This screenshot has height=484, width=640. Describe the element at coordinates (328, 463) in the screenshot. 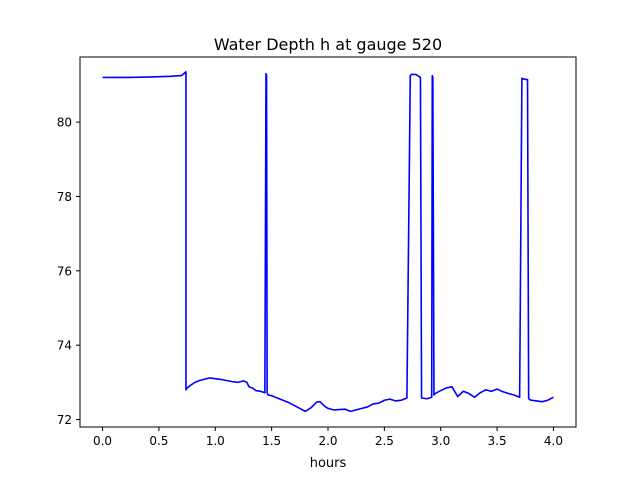

I see `x-axis-label: hours` at that location.